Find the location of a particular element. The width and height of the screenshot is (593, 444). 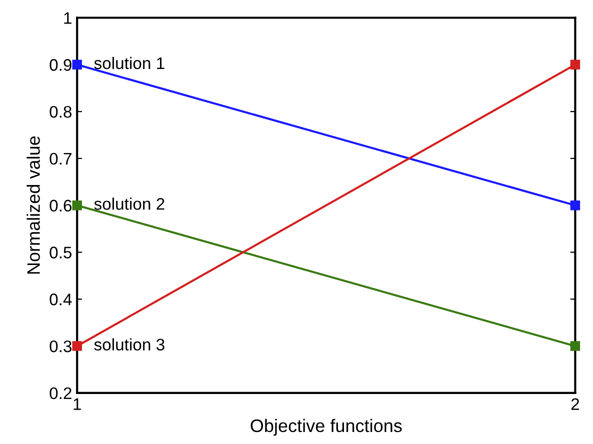

y-tick-label: 0.4 is located at coordinates (61, 300).